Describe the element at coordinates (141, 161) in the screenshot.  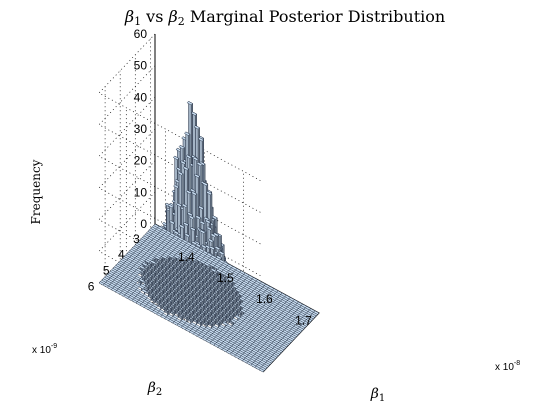
I see `z-tick-label: 20` at that location.